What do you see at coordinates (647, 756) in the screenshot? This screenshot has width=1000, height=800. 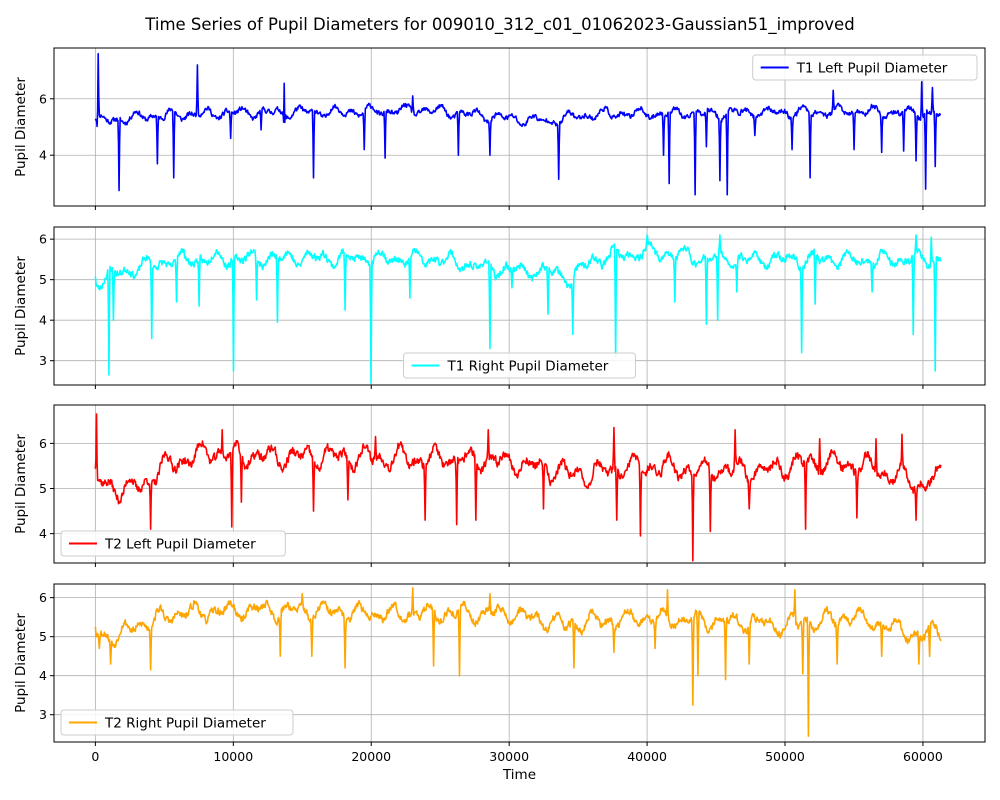 I see `x-tick-label: 40000` at bounding box center [647, 756].